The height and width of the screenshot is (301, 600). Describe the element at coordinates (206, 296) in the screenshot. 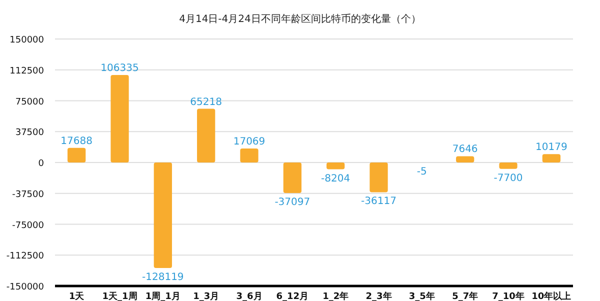

I see `x-tick-label: 1_3月` at that location.